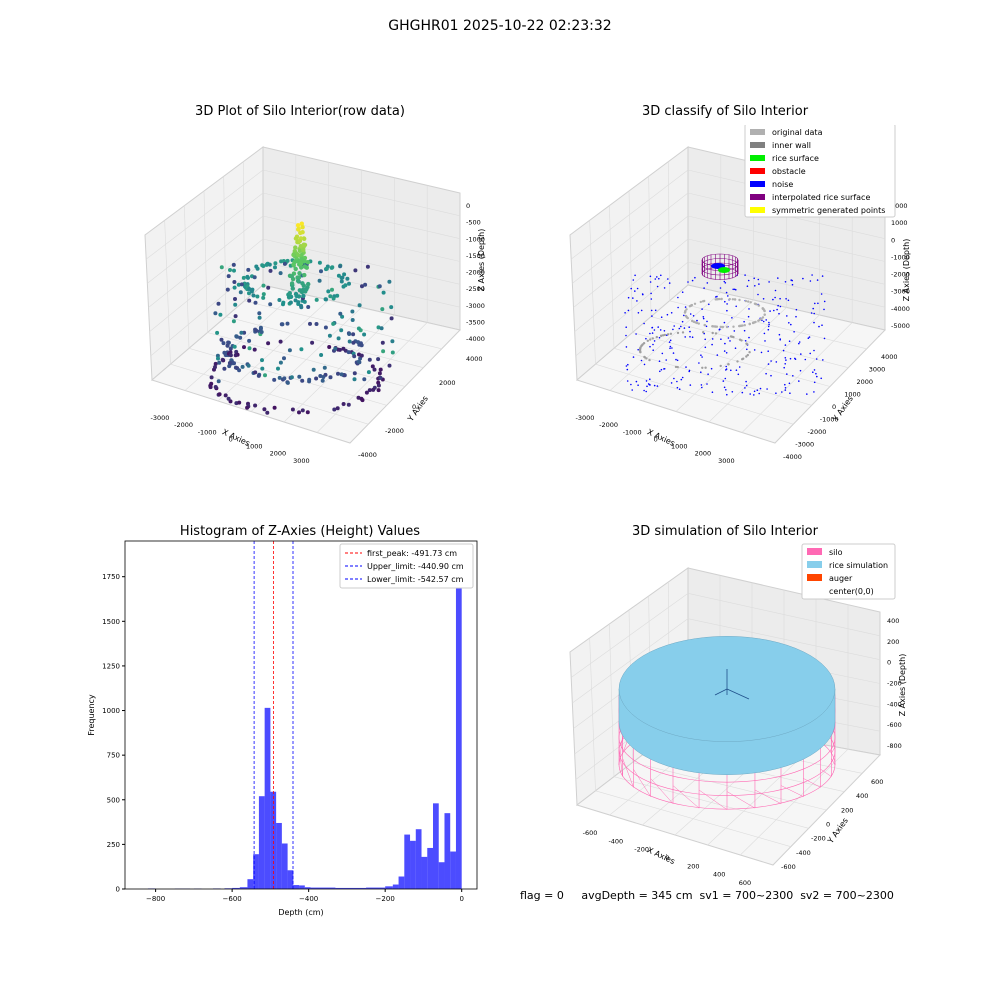 This screenshot has width=1000, height=1000. What do you see at coordinates (757, 171) in the screenshot?
I see `legend-swatch` at bounding box center [757, 171].